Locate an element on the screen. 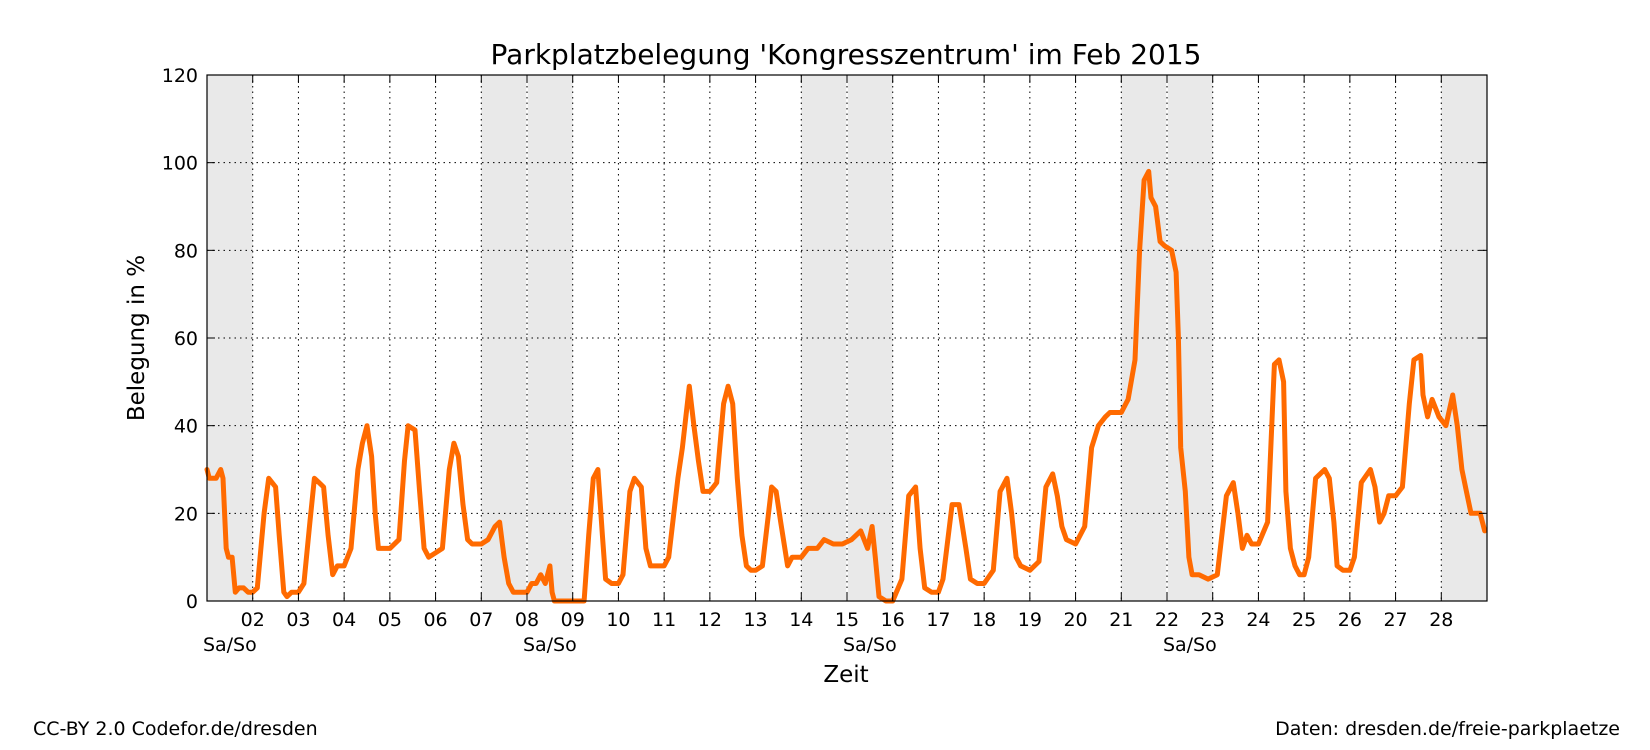  x-tick-label: 19 is located at coordinates (1030, 620).